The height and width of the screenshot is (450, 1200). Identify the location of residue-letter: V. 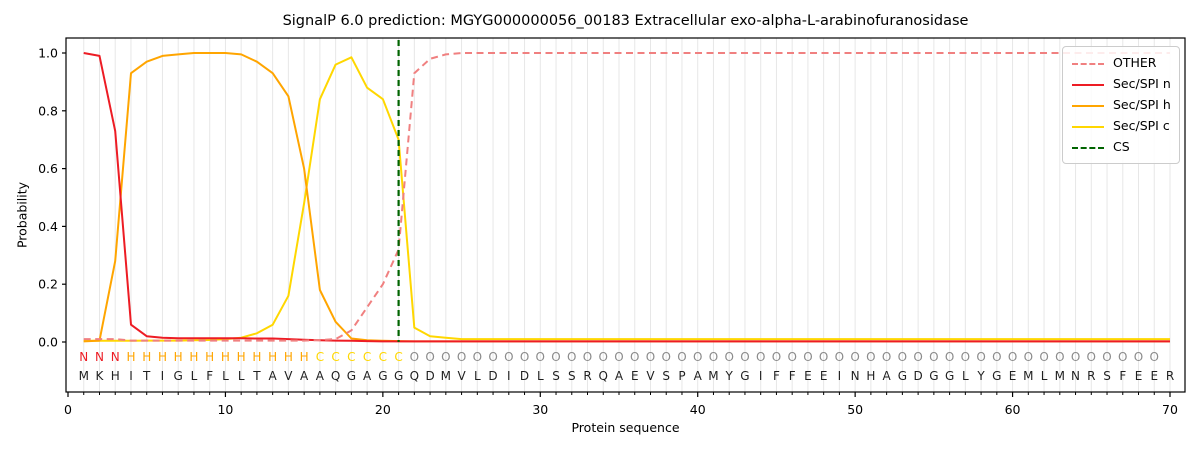
(461, 376).